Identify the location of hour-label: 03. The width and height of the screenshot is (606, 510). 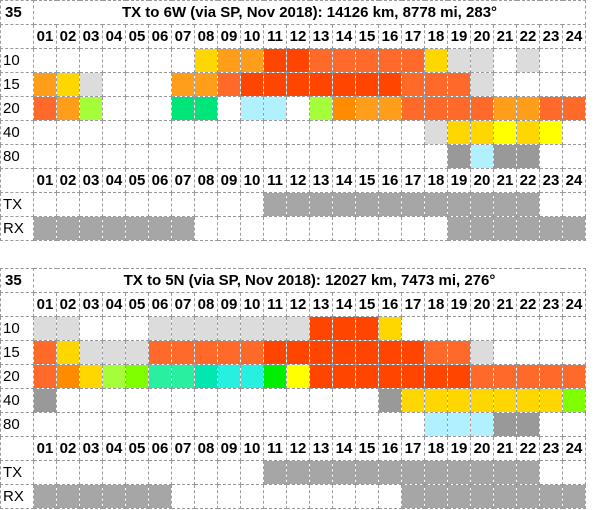
(91, 304).